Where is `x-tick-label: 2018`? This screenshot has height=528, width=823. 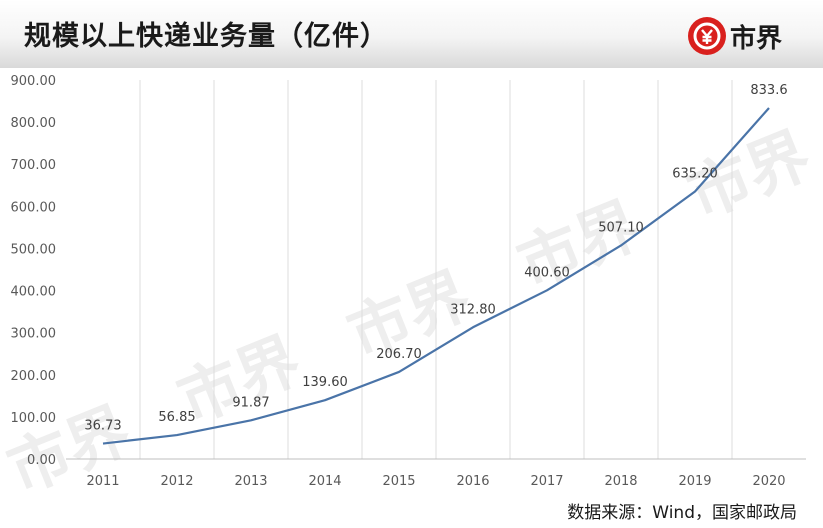
x-tick-label: 2018 is located at coordinates (620, 481).